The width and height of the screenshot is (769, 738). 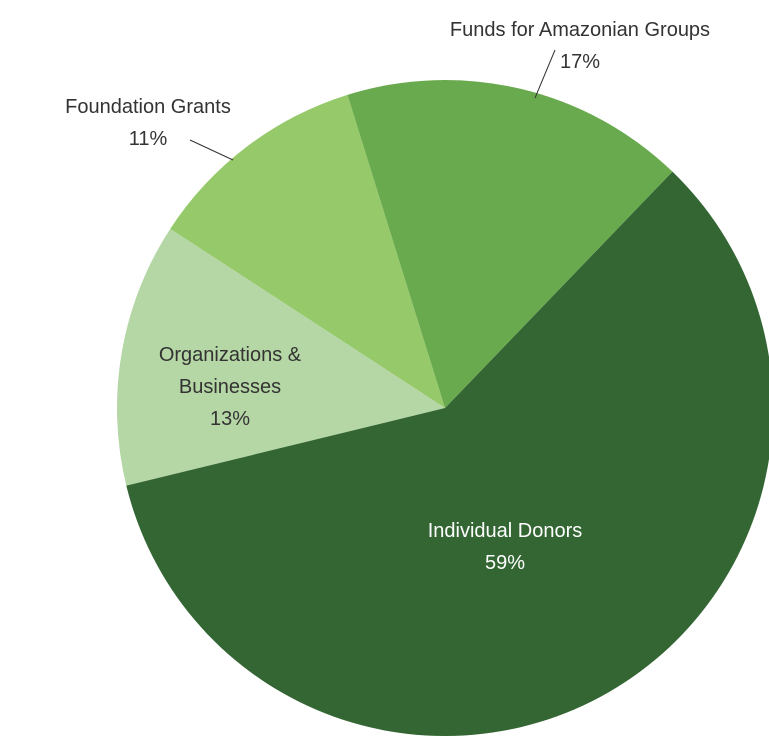 What do you see at coordinates (580, 46) in the screenshot?
I see `slice-label: Funds for Amazonian Groups 17%` at bounding box center [580, 46].